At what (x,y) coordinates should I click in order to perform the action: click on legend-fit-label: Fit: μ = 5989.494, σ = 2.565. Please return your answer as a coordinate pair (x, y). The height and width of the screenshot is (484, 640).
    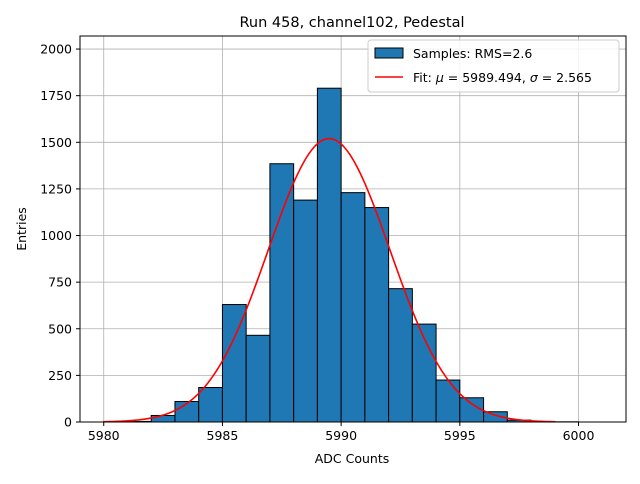
    Looking at the image, I should click on (502, 77).